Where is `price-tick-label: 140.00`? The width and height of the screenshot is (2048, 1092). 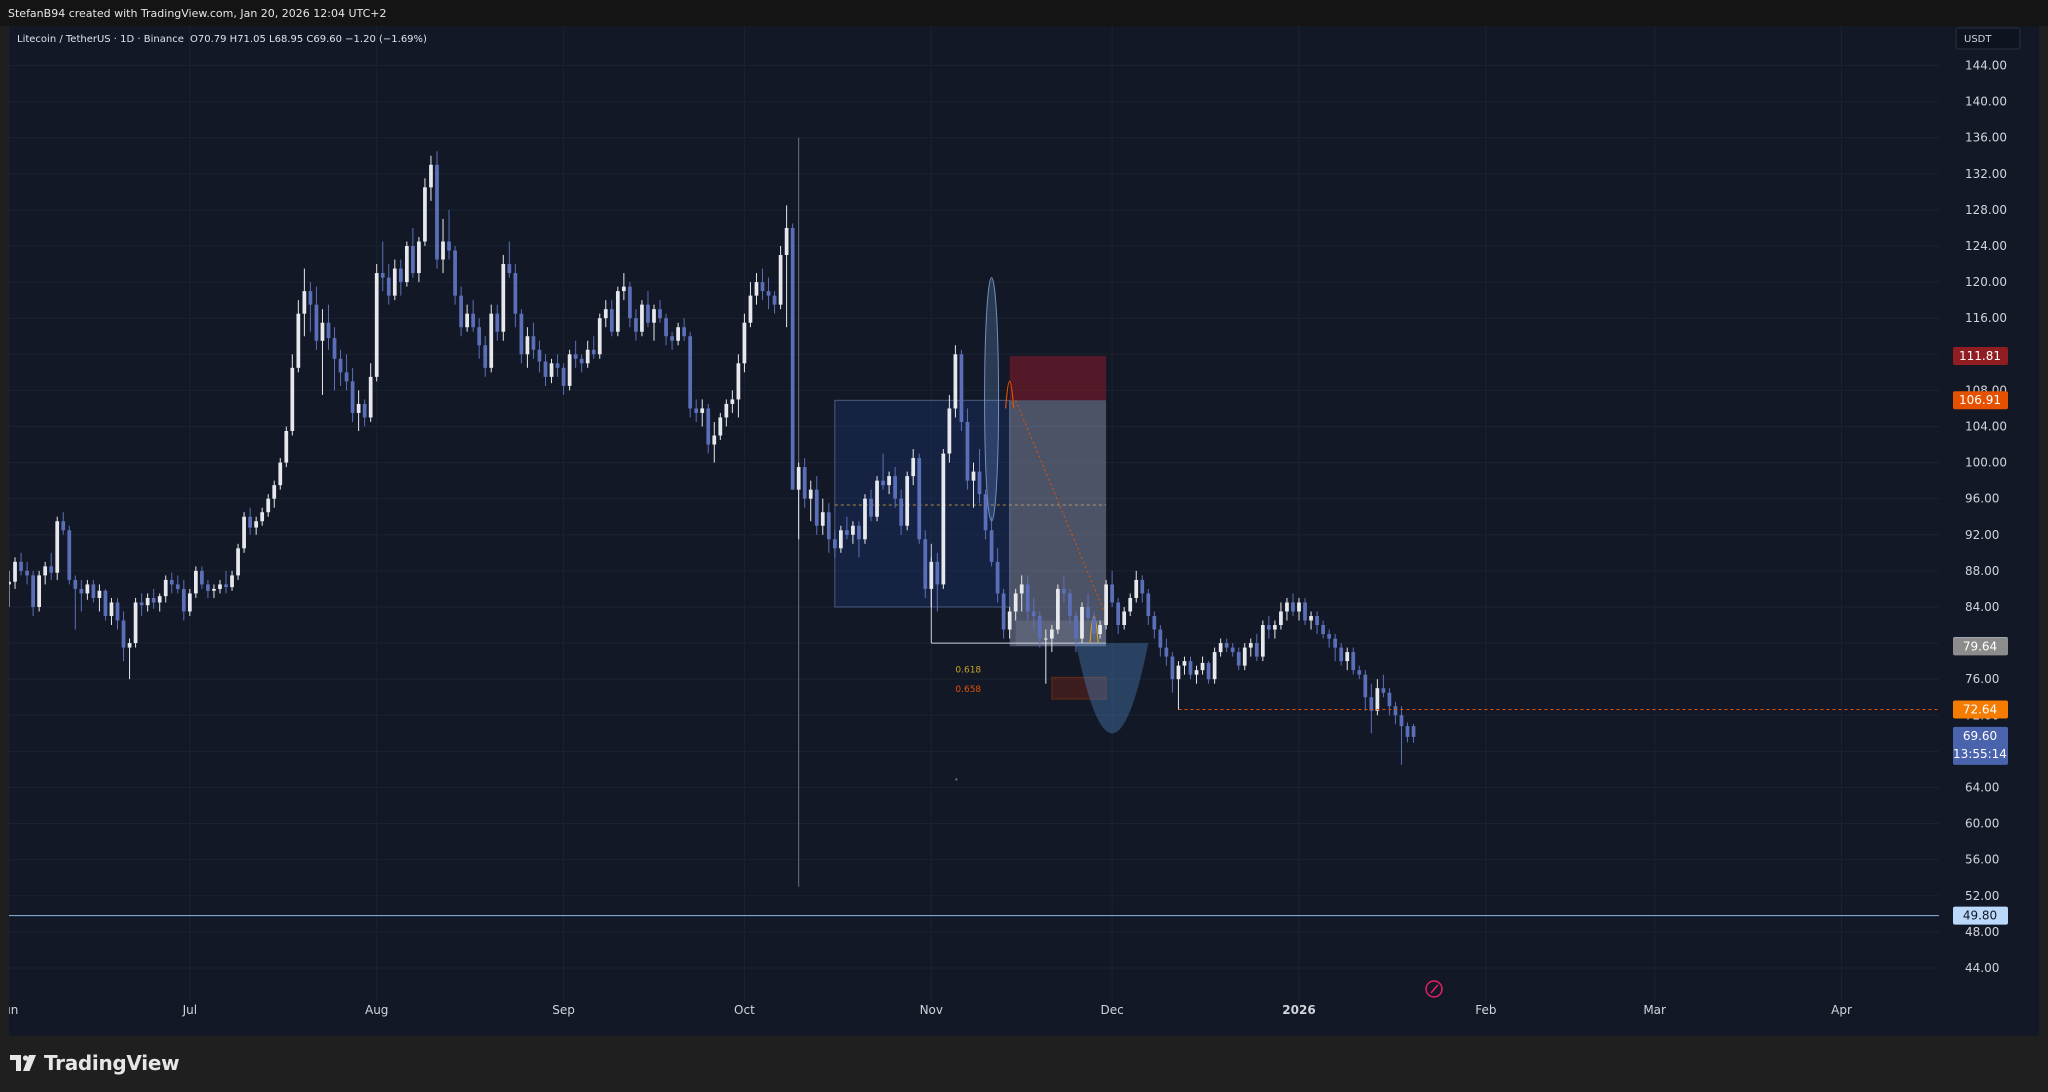
price-tick-label: 140.00 is located at coordinates (1986, 102).